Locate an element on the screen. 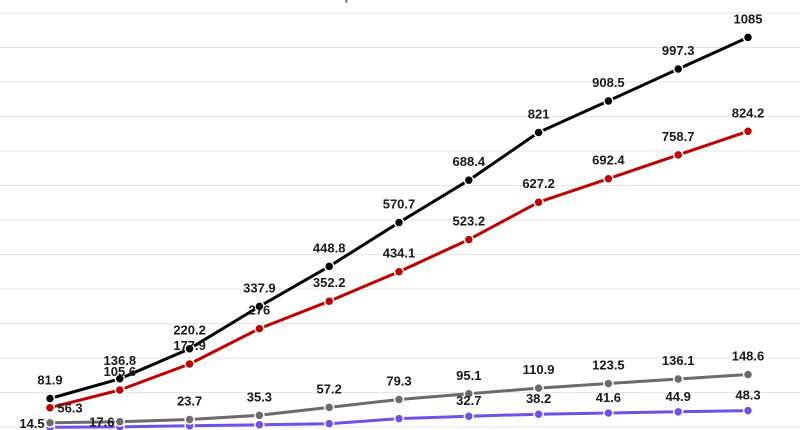 This screenshot has height=430, width=800. data-label: 95.1 is located at coordinates (468, 375).